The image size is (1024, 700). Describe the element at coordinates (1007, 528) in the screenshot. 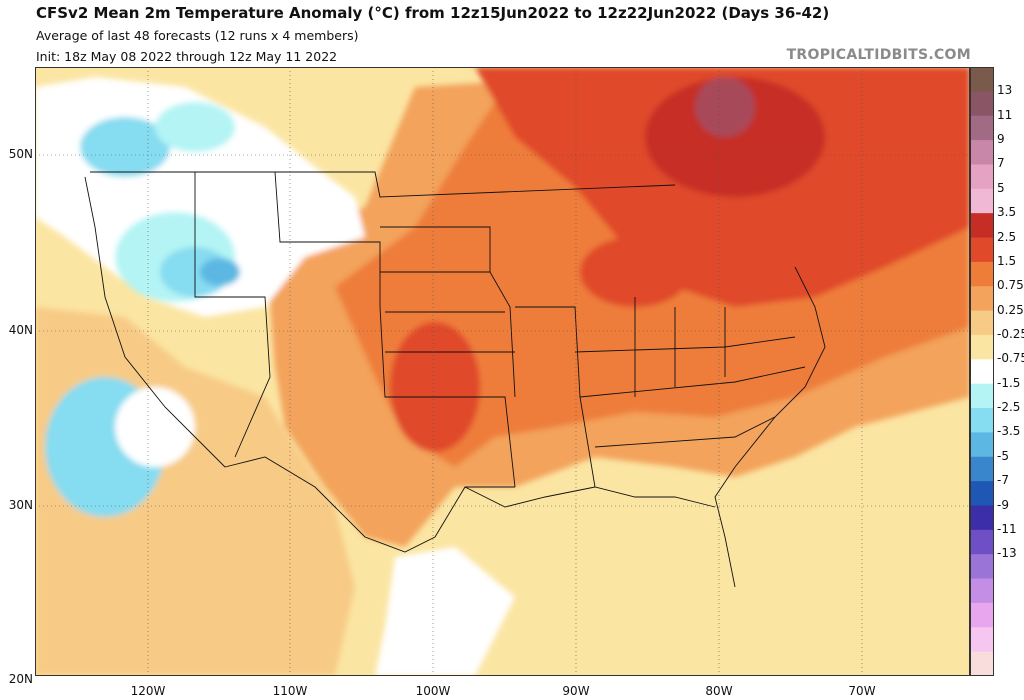

I see `colorbar-tick-label: -11` at that location.